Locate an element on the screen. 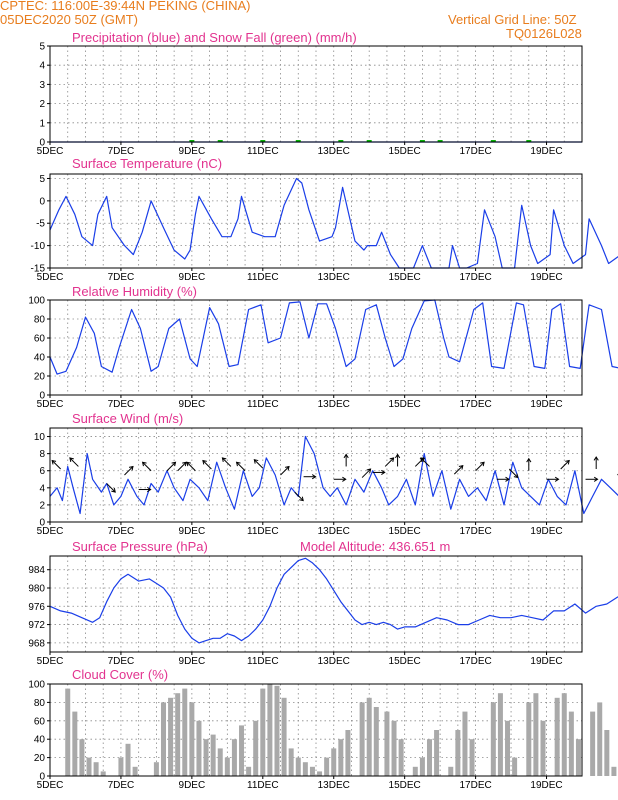 The width and height of the screenshot is (618, 800). pressure-line is located at coordinates (333, 600).